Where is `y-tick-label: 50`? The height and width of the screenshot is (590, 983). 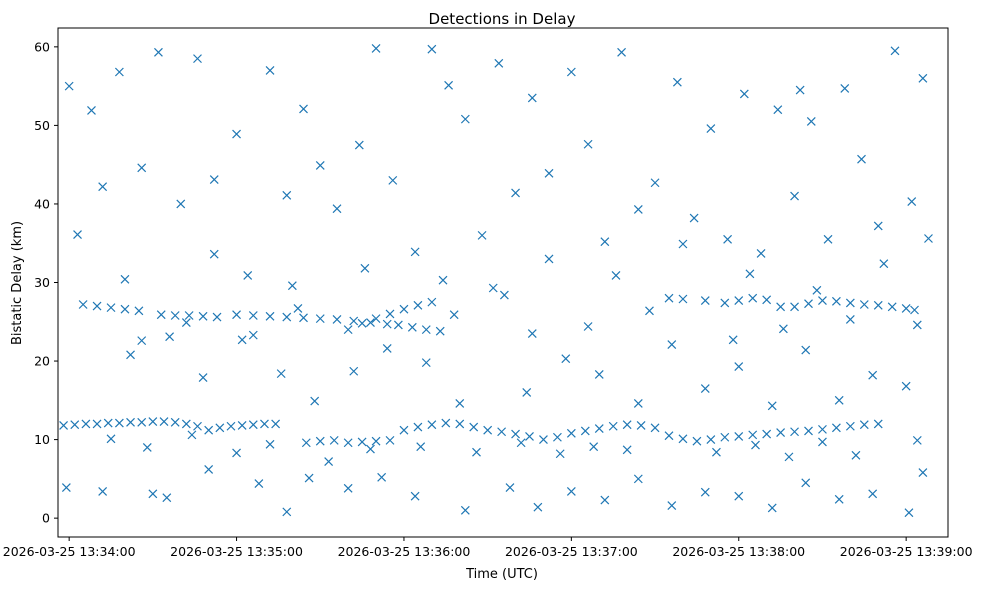
y-tick-label: 50 is located at coordinates (42, 125).